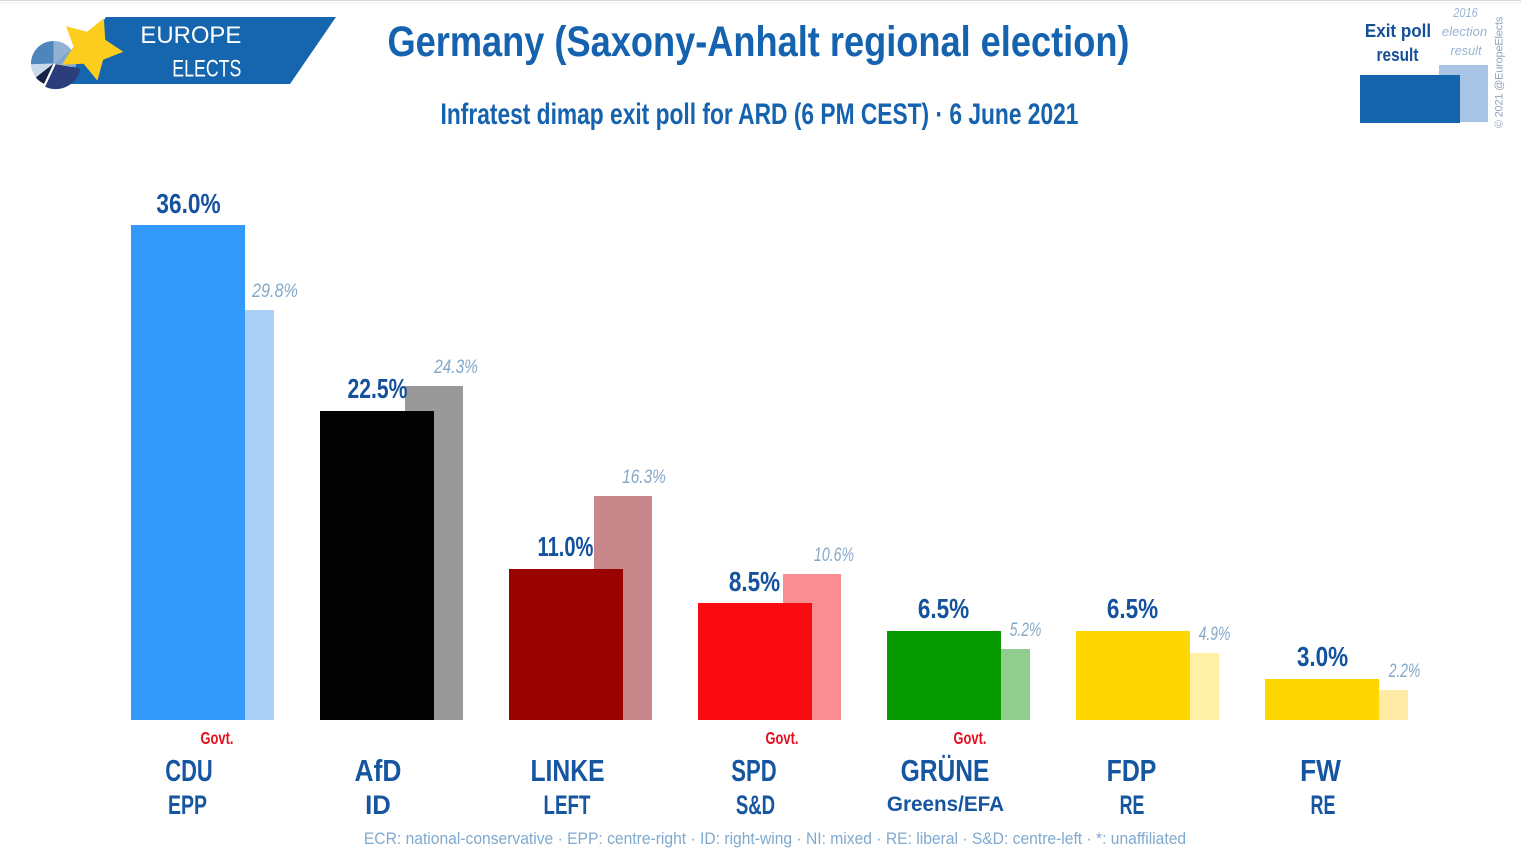 Image resolution: width=1521 pixels, height=859 pixels. What do you see at coordinates (190, 35) in the screenshot?
I see `svg-text: EUROPE` at bounding box center [190, 35].